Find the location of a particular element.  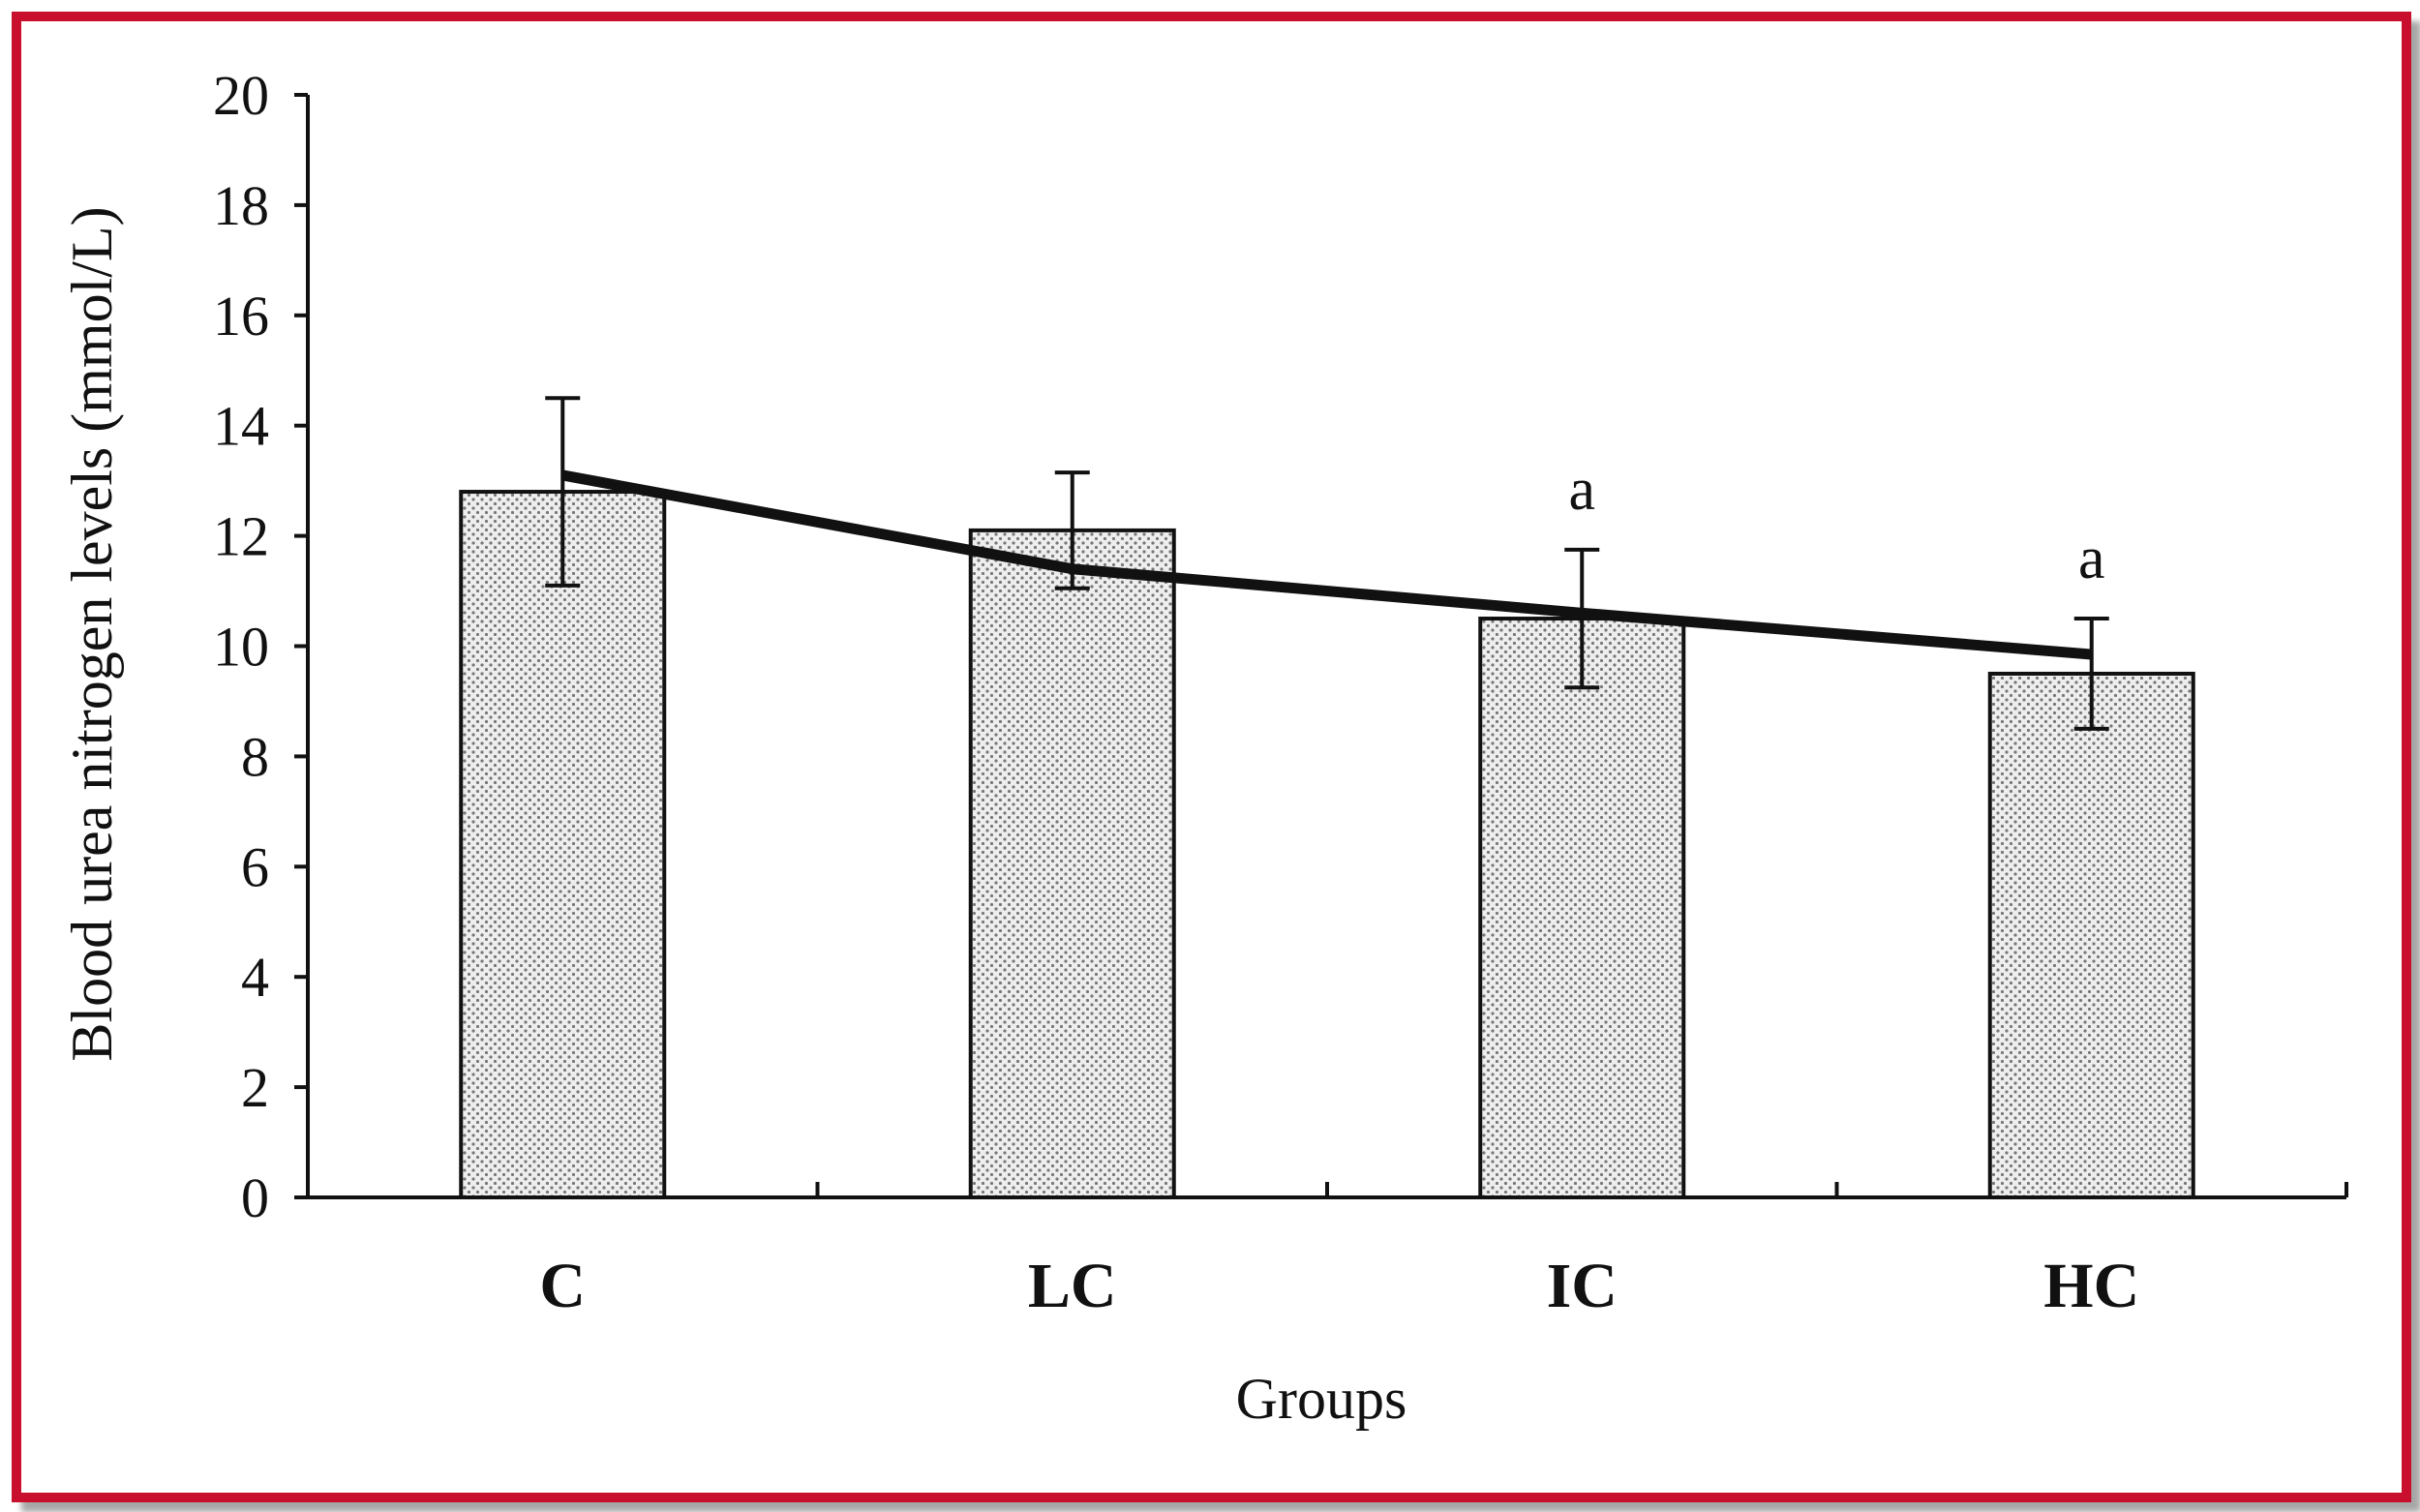

y-axis-title-group: Blood urea nitrogen levels (mmol/L) is located at coordinates (92, 633).